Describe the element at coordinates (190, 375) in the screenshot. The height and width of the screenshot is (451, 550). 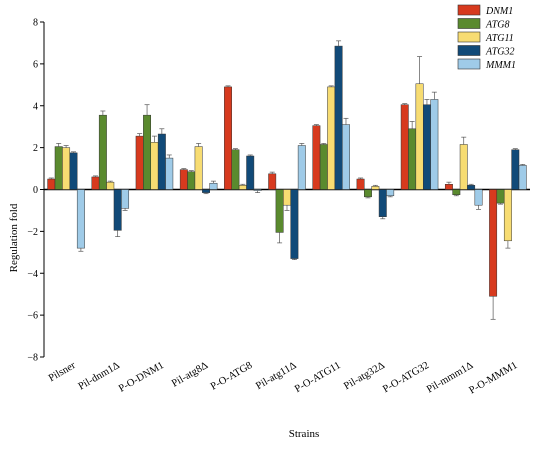
I see `x-tick-label: Pil-atg8Δ` at that location.